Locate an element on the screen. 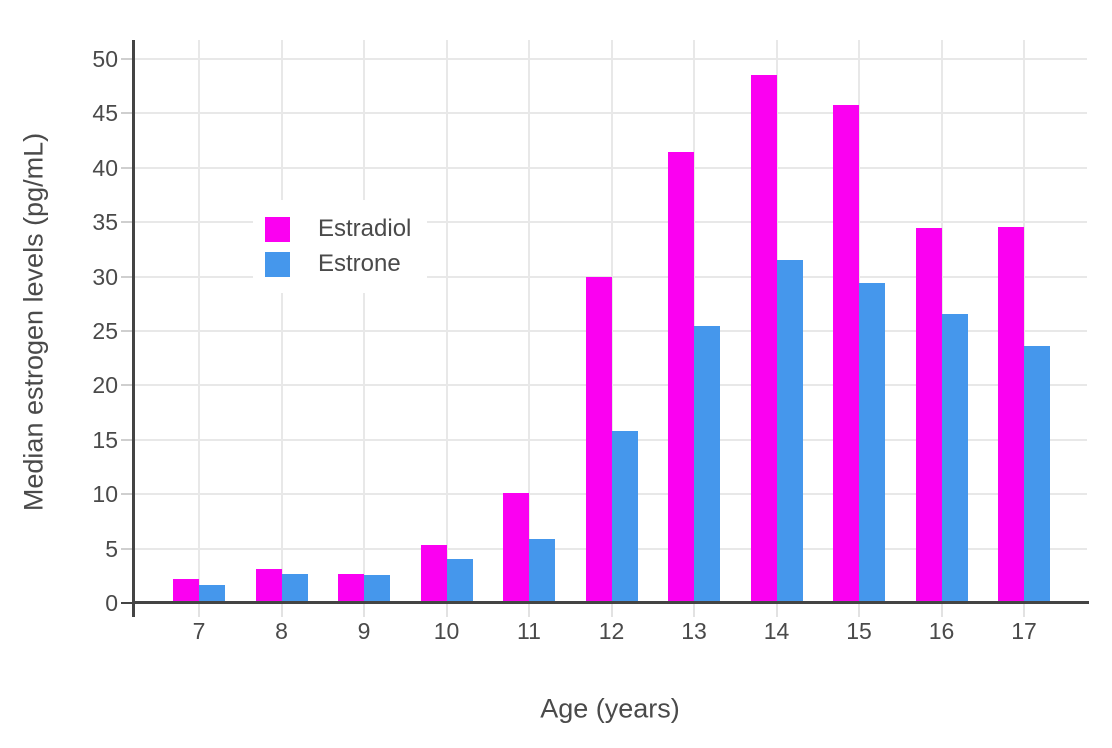  x-tick-label: 16 is located at coordinates (941, 631).